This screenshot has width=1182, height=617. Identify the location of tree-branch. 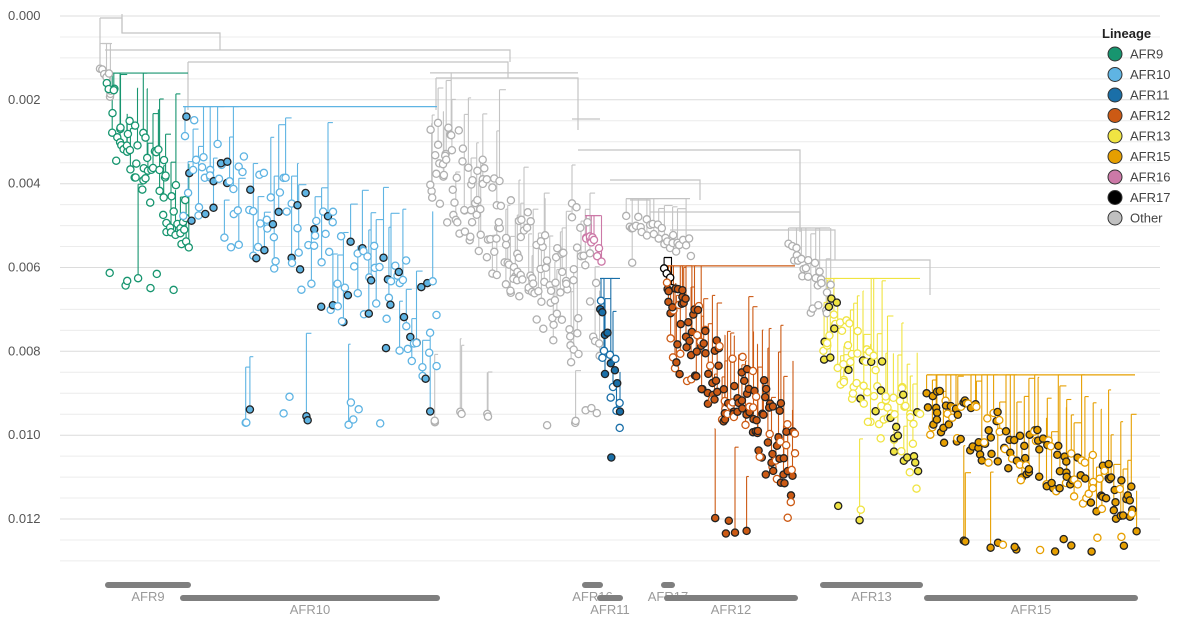
(348, 69).